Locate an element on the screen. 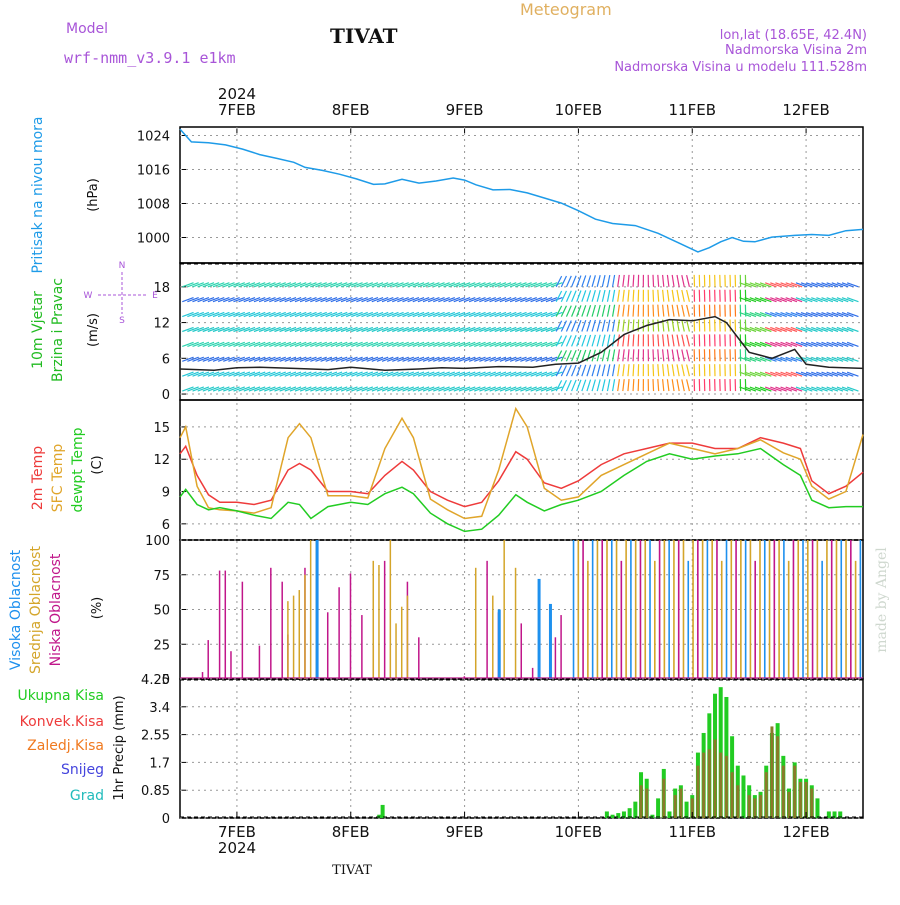 This screenshot has height=905, width=900. bottom-date-label: 8FEB is located at coordinates (351, 832).